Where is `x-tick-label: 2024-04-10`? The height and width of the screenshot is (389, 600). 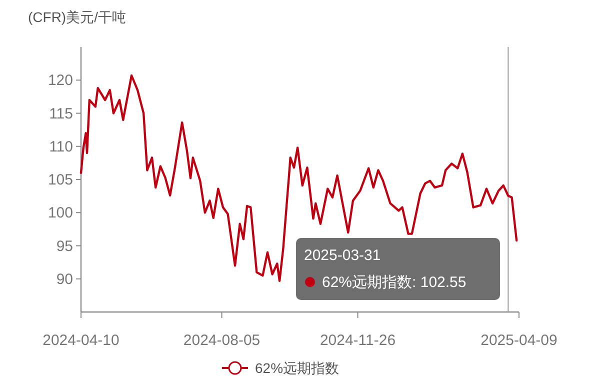
x-tick-label: 2024-04-10 is located at coordinates (81, 340).